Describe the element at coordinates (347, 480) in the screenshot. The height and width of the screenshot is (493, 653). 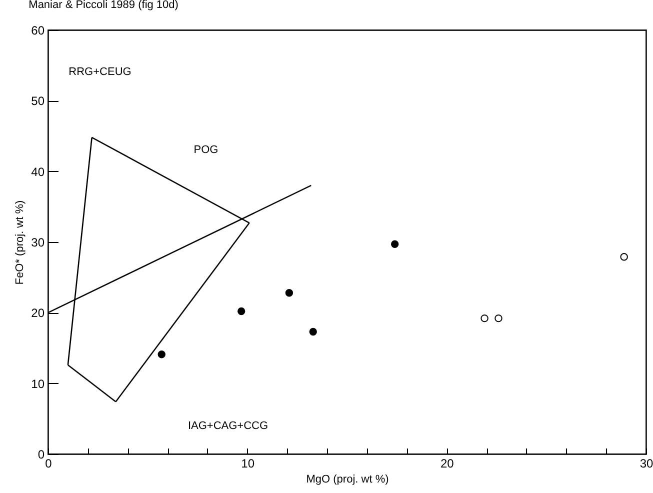
I see `x-axis-title: MgO (proj. wt %)` at that location.